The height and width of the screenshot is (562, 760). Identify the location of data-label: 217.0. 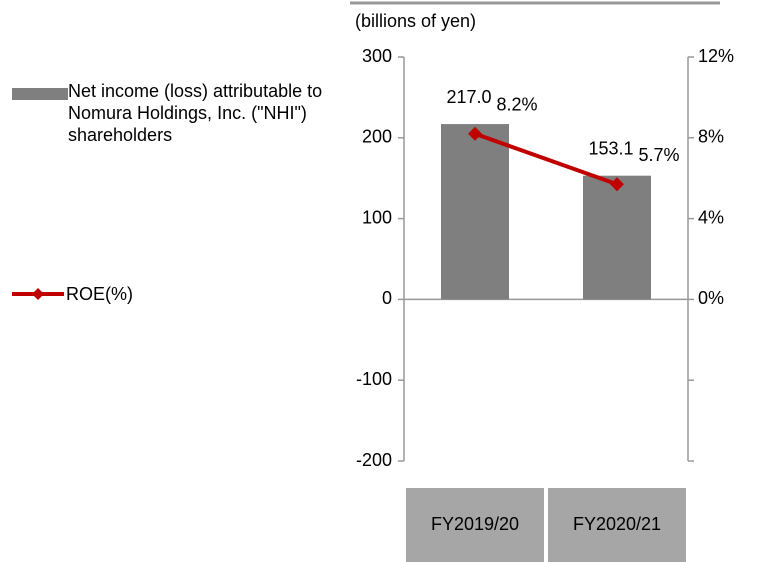
(468, 97).